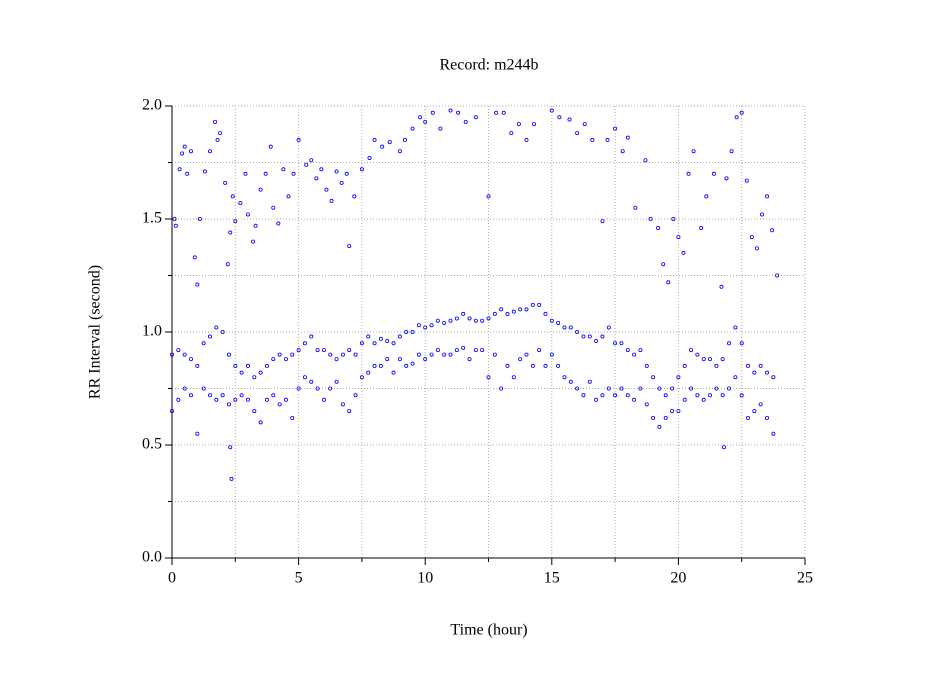  Describe the element at coordinates (152, 218) in the screenshot. I see `y-tick-label: 1.5` at that location.